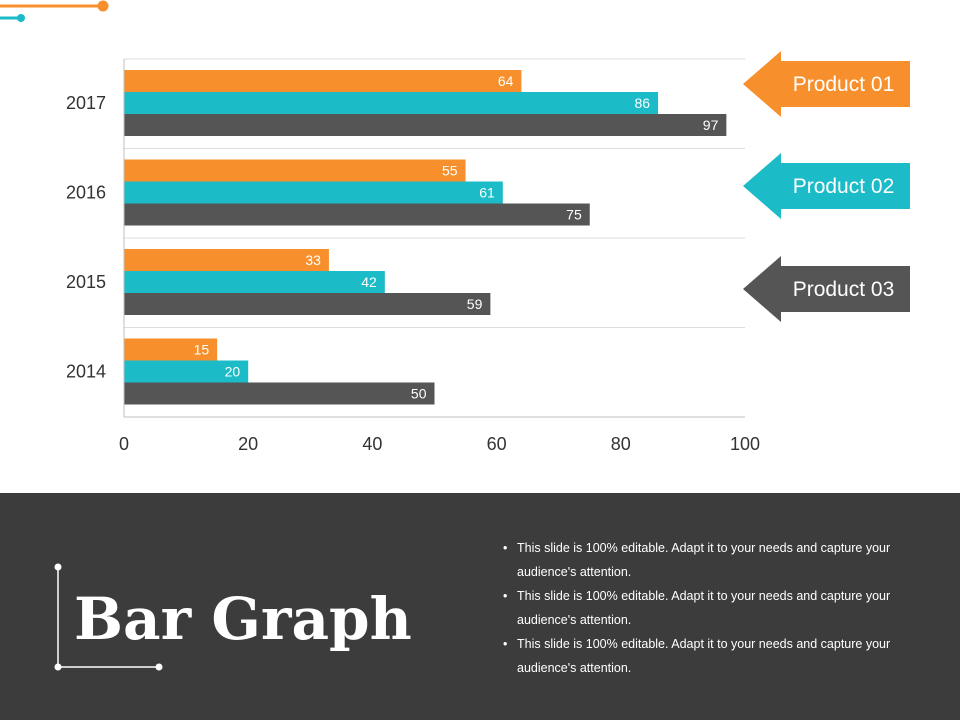  I want to click on data-label: 20, so click(233, 372).